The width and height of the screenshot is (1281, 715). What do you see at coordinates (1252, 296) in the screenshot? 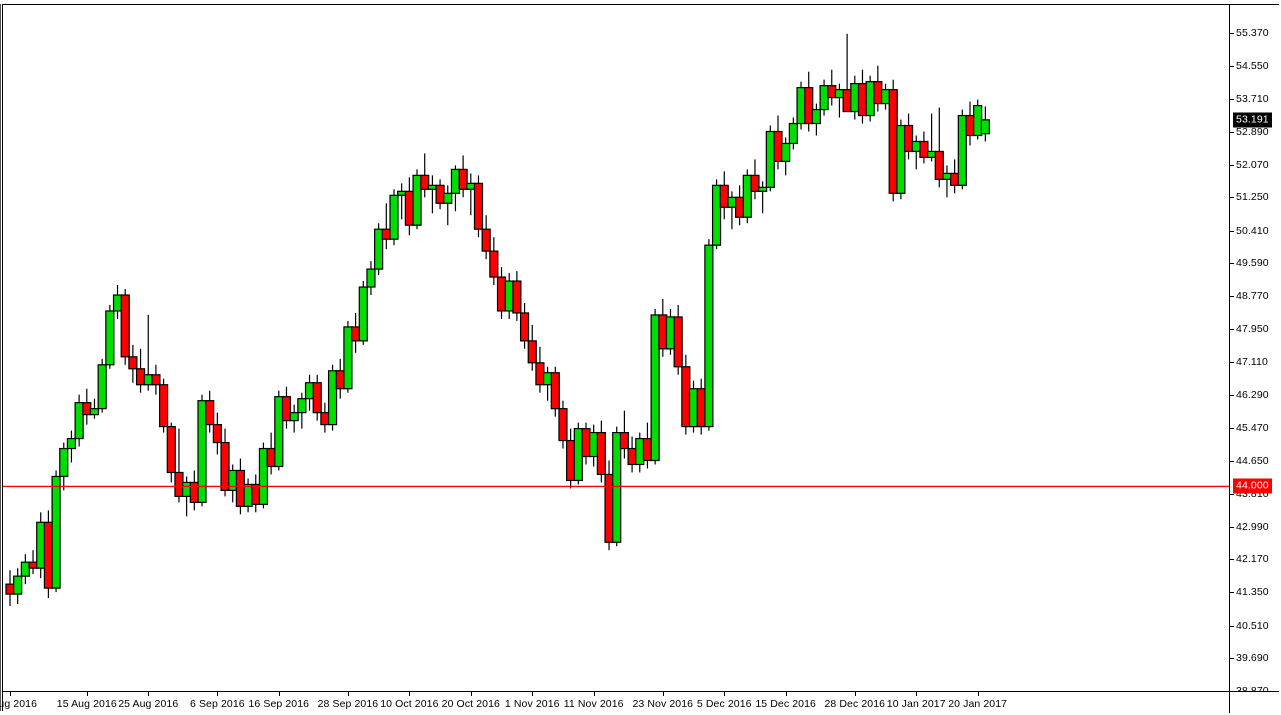
I see `price-tick-label: 48.770` at bounding box center [1252, 296].